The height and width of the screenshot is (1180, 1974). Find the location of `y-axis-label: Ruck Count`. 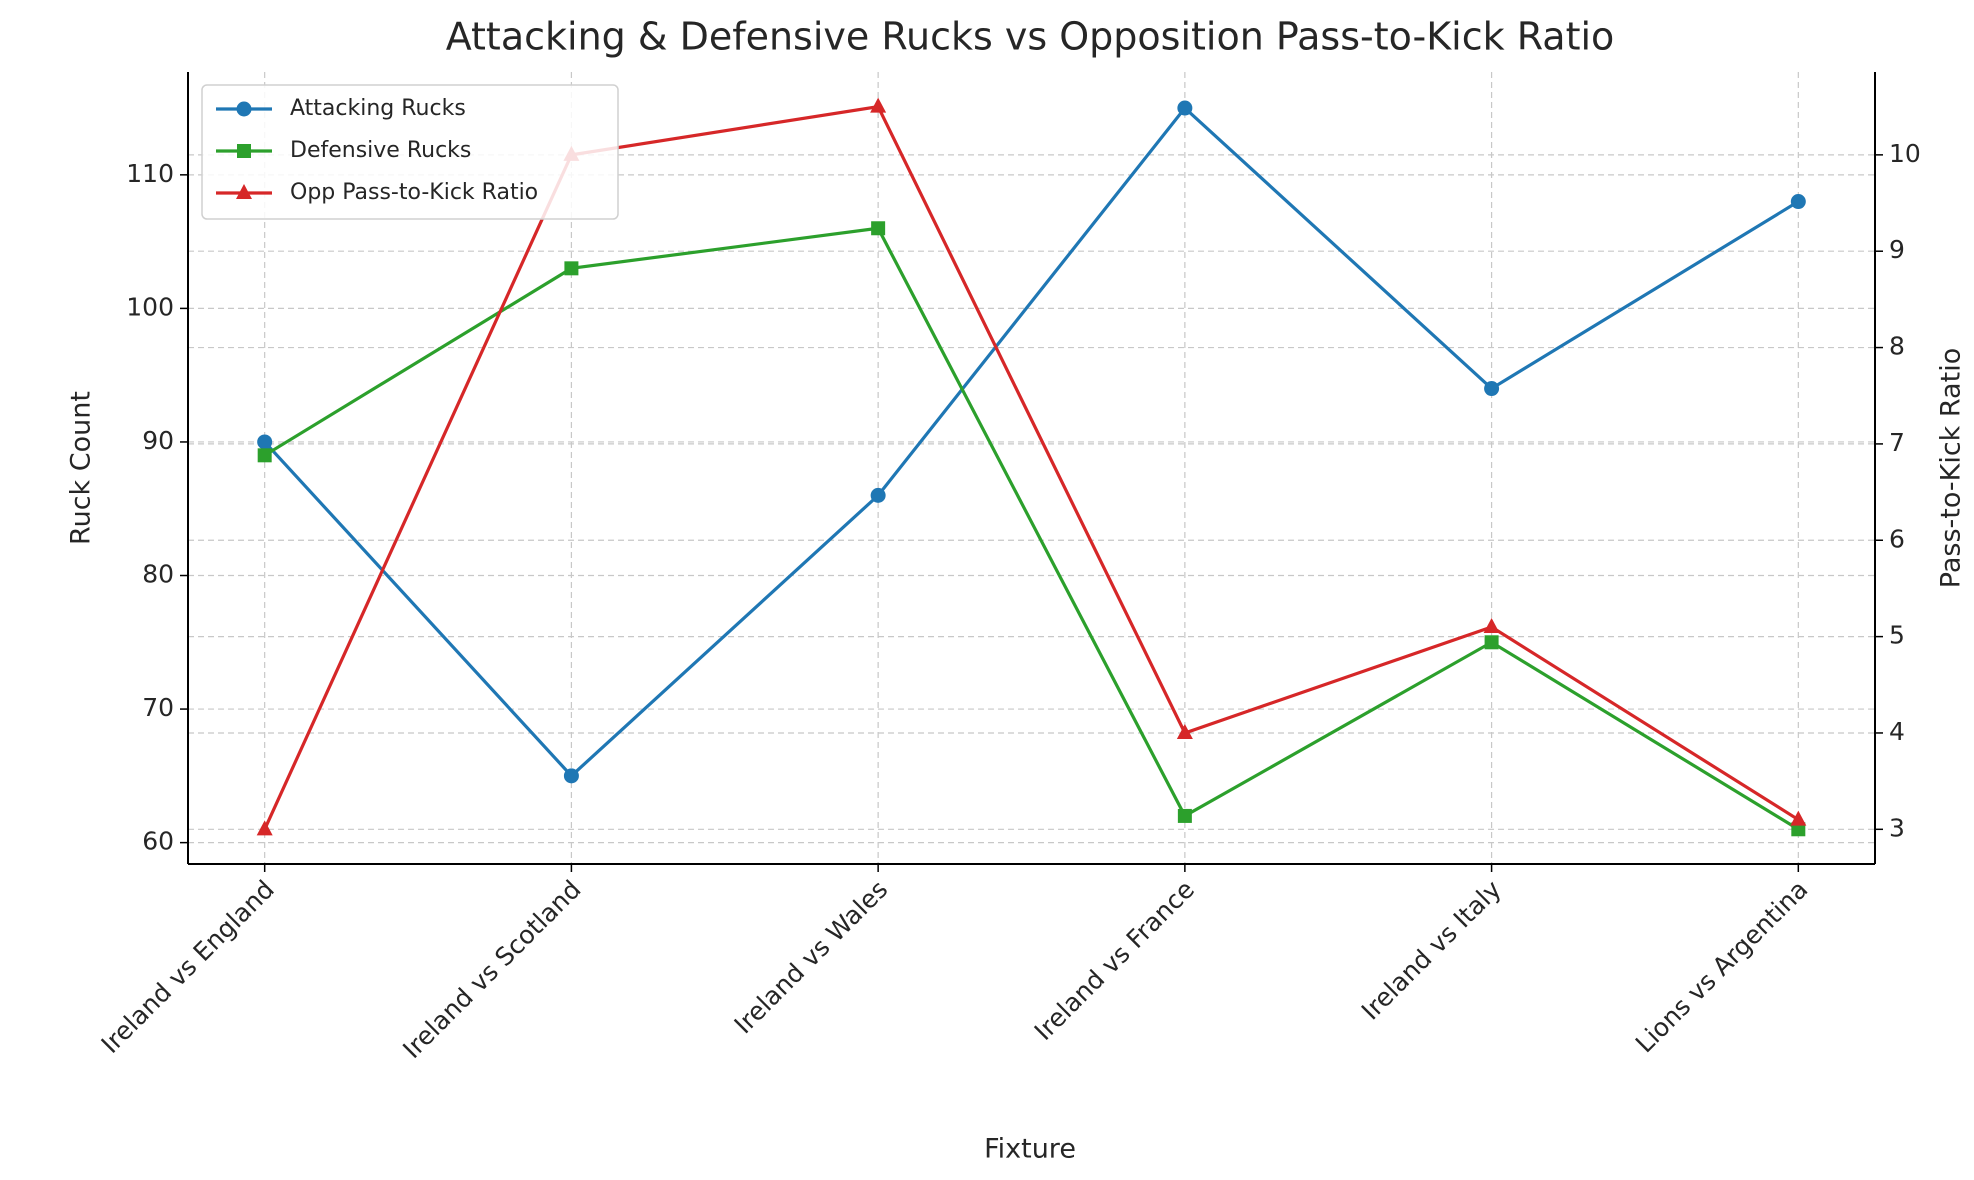

y-axis-label: Ruck Count is located at coordinates (81, 468).